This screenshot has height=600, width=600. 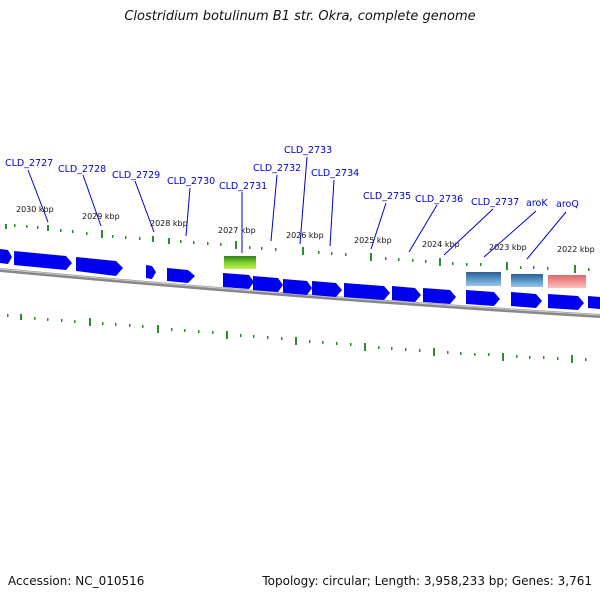 I want to click on gene-label-arok: aroK, so click(x=537, y=203).